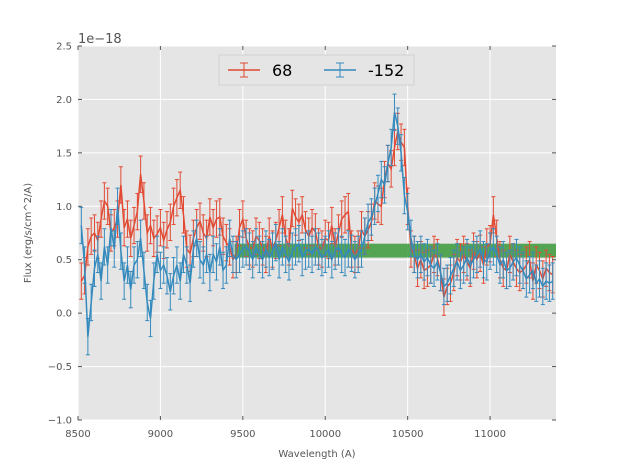 The height and width of the screenshot is (467, 617). I want to click on legend-label: -152, so click(386, 70).